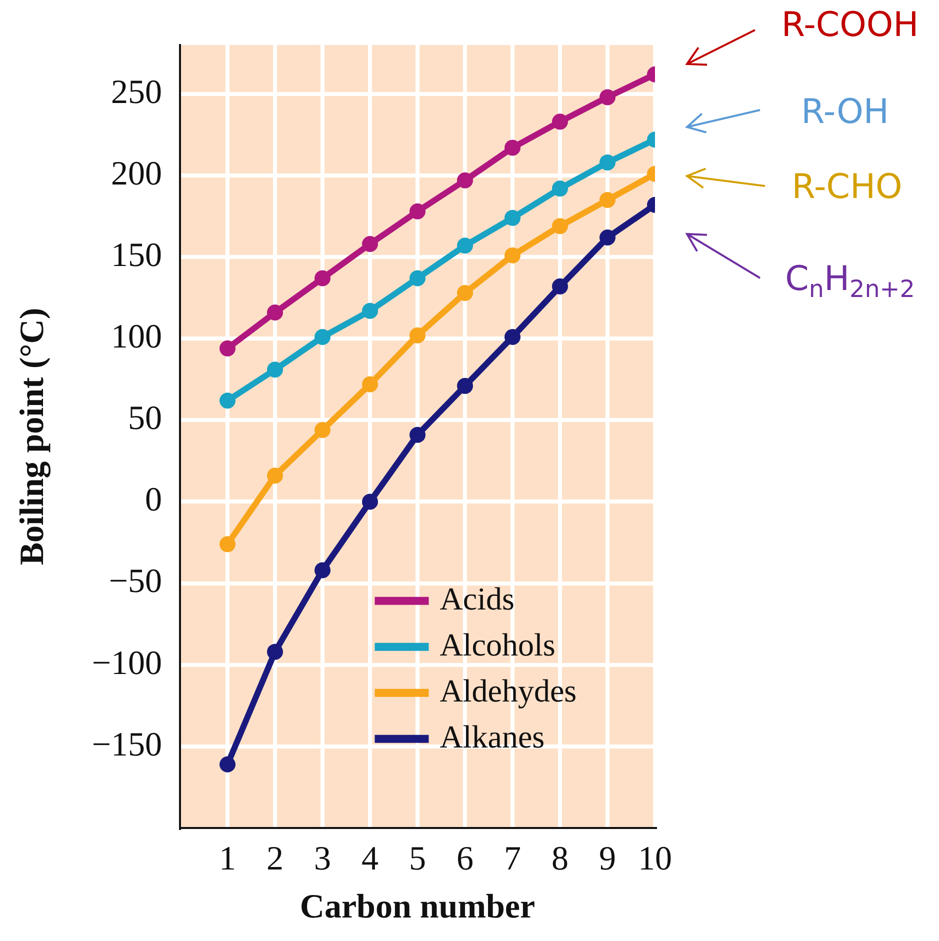 This screenshot has width=939, height=941. I want to click on x-tick-label: 5, so click(417, 859).